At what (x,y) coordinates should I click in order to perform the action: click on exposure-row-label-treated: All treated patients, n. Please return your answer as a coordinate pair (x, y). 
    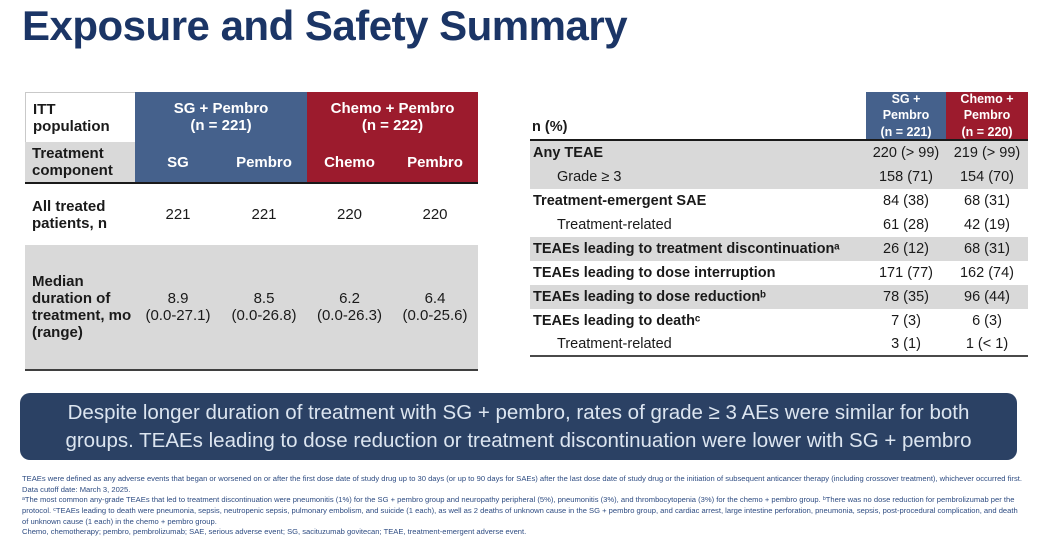
    Looking at the image, I should click on (70, 214).